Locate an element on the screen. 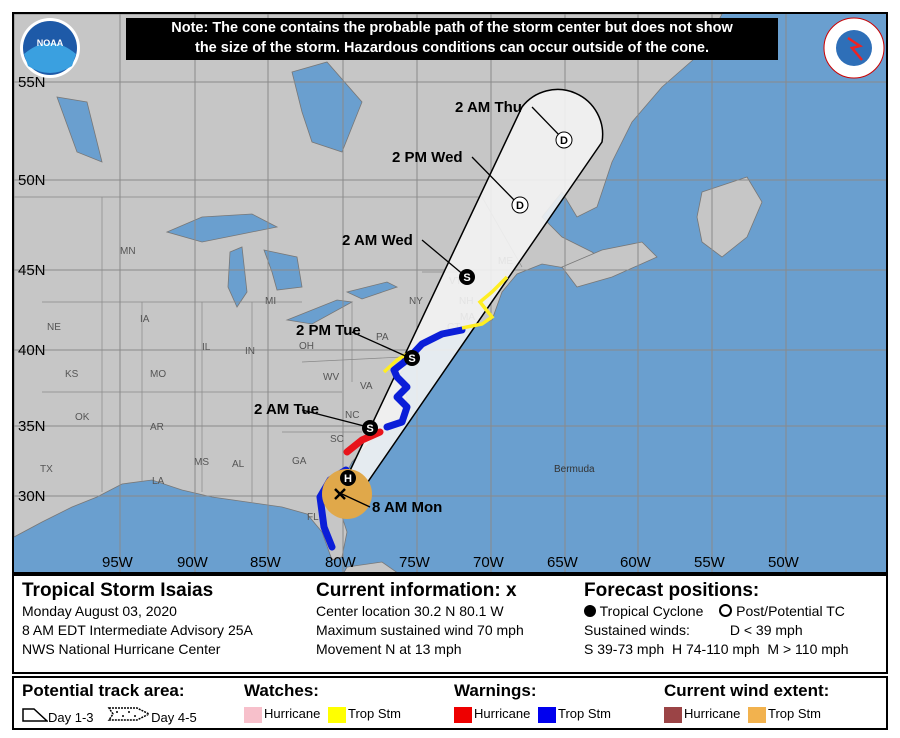  warnings-title: Warnings: is located at coordinates (495, 690).